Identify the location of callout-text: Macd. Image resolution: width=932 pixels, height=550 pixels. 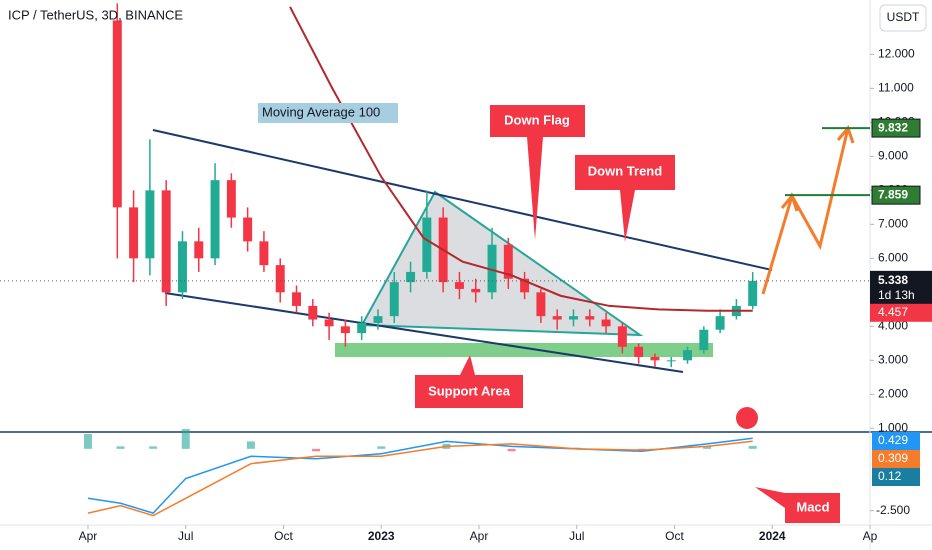
(812, 506).